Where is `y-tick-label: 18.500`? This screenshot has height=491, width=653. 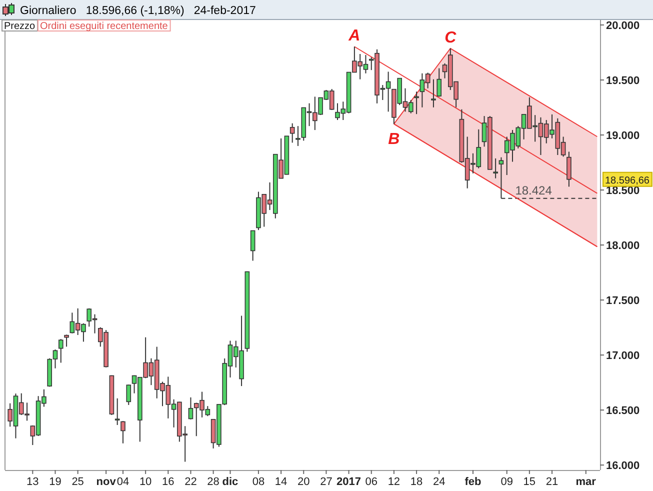 y-tick-label: 18.500 is located at coordinates (623, 190).